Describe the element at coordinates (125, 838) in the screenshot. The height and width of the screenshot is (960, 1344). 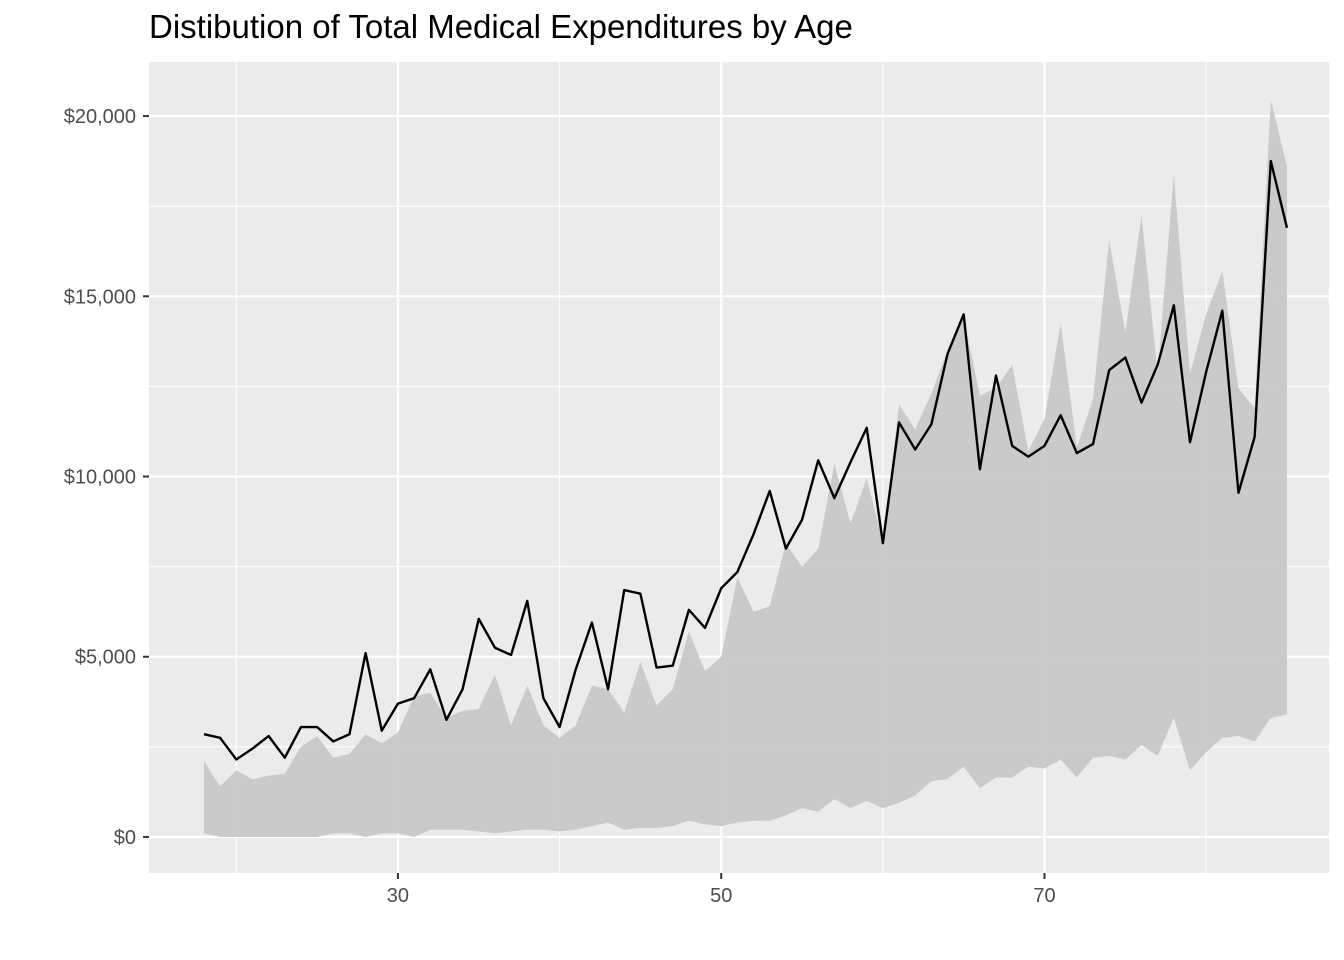
I see `y-tick-label: $0` at that location.